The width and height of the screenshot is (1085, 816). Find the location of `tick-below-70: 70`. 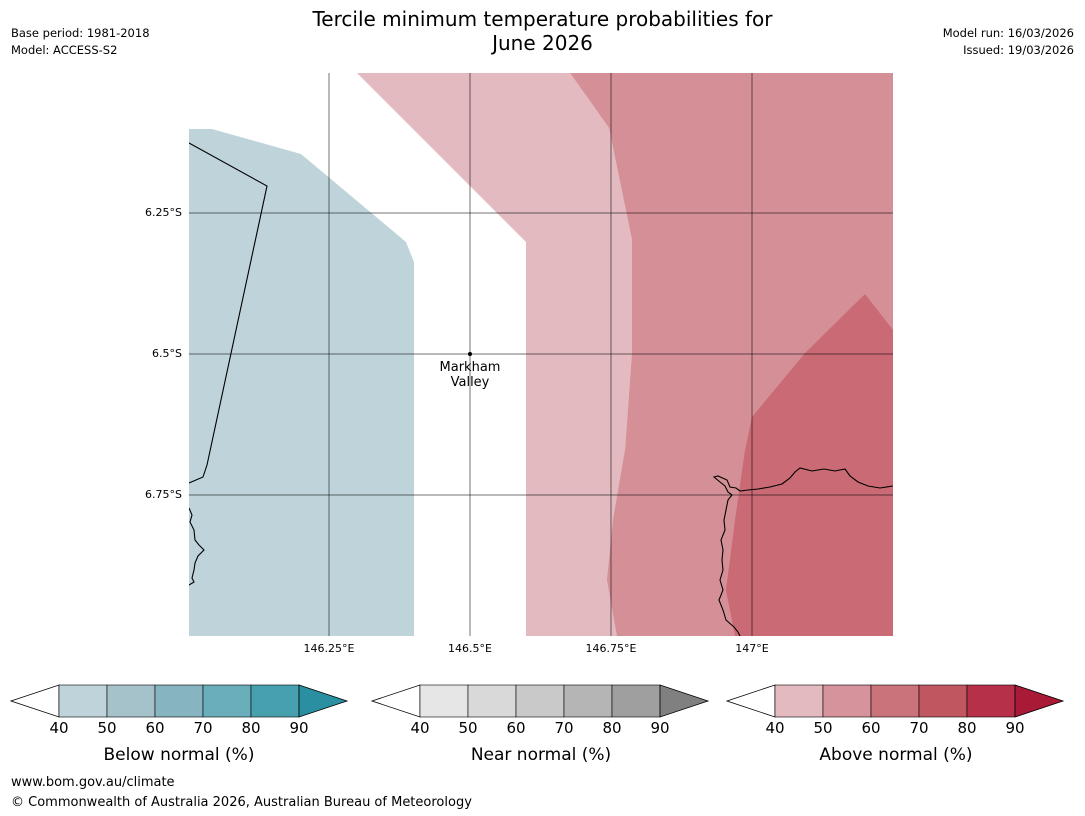

tick-below-70: 70 is located at coordinates (203, 728).